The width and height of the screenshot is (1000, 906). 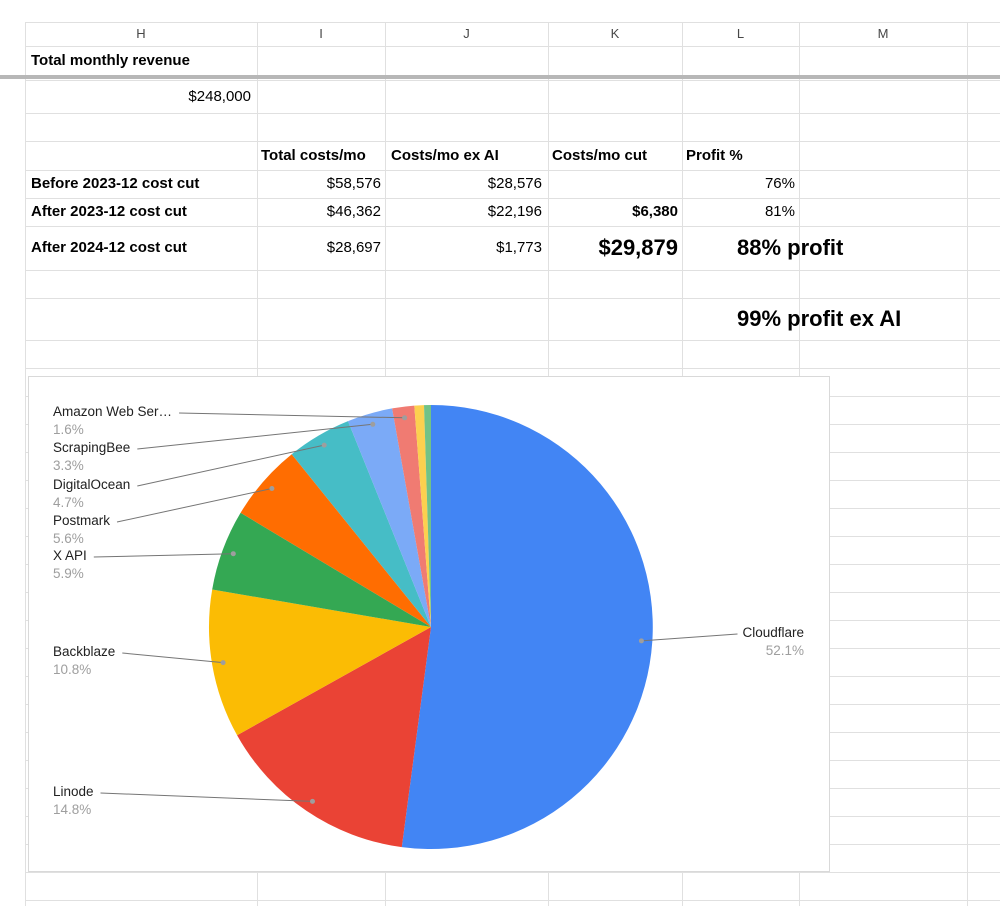 What do you see at coordinates (91, 494) in the screenshot?
I see `pie-label-digitalocean: DigitalOcean 4.7%` at bounding box center [91, 494].